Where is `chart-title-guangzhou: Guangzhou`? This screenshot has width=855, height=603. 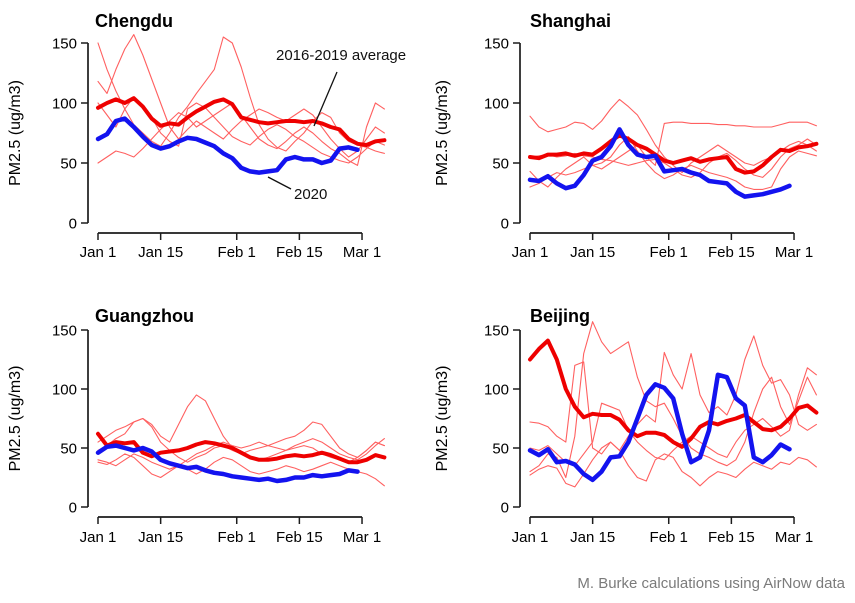
chart-title-guangzhou: Guangzhou is located at coordinates (144, 316).